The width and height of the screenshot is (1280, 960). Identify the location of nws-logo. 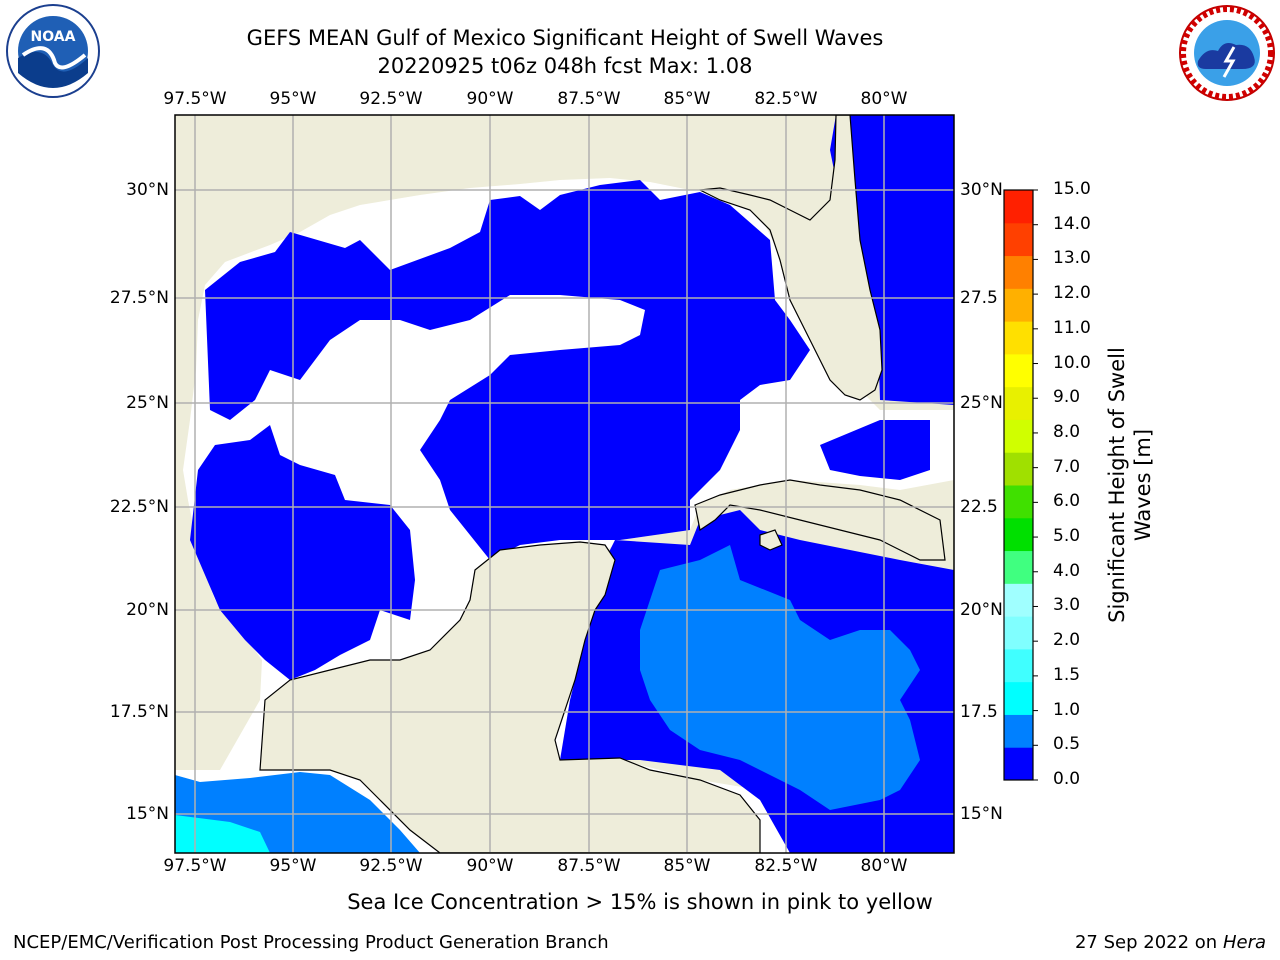
(1227, 53).